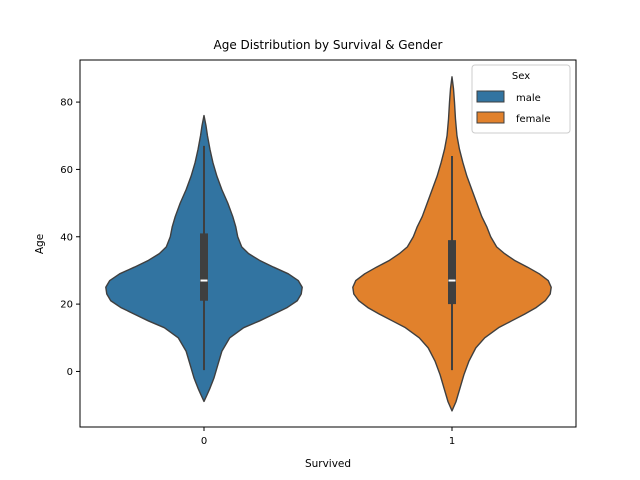 The height and width of the screenshot is (480, 640). What do you see at coordinates (40, 244) in the screenshot?
I see `y-axis-label: Age` at bounding box center [40, 244].